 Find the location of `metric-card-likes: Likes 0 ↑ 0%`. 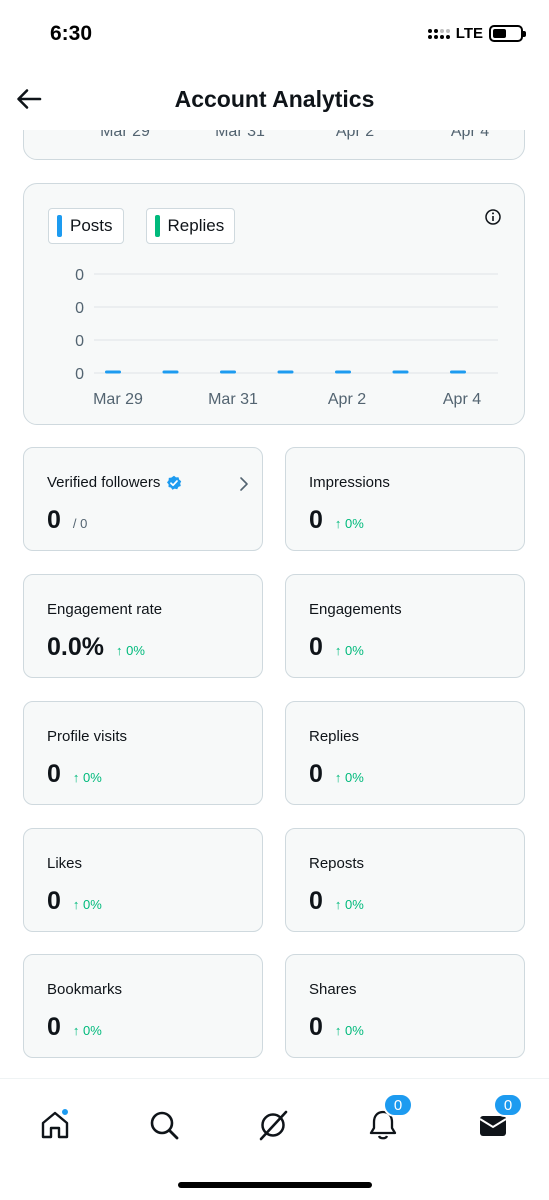

metric-card-likes: Likes 0 ↑ 0% is located at coordinates (143, 880).